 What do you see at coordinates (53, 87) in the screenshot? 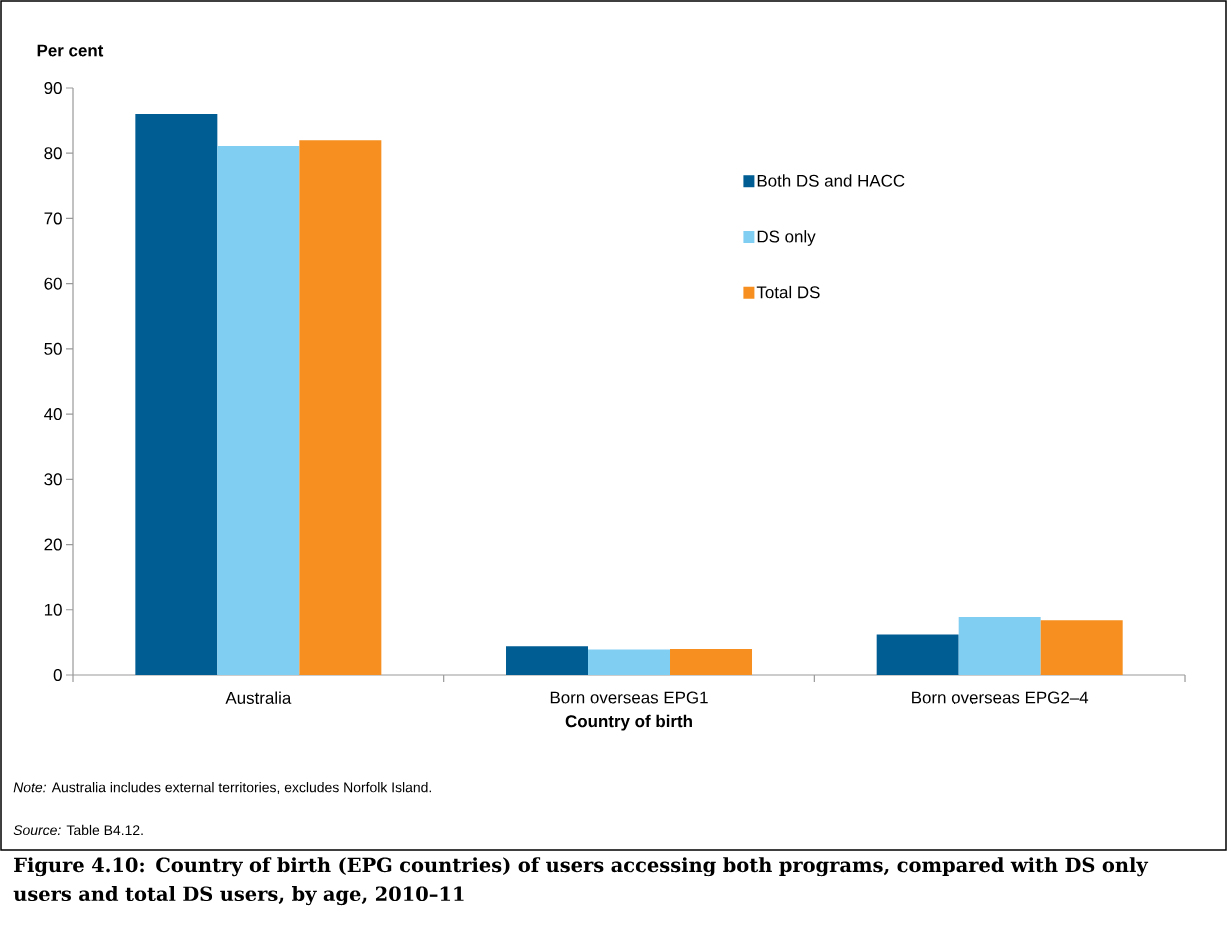
I see `y-tick-label: 90` at bounding box center [53, 87].